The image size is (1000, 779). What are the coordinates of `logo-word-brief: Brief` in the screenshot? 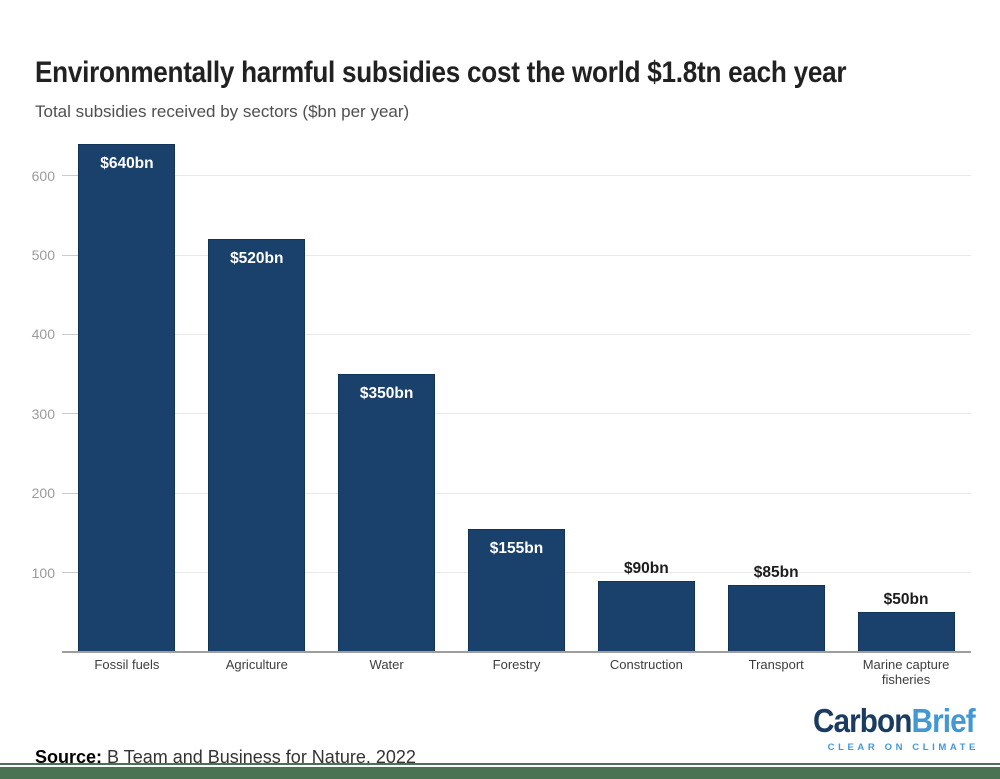 It's located at (943, 720).